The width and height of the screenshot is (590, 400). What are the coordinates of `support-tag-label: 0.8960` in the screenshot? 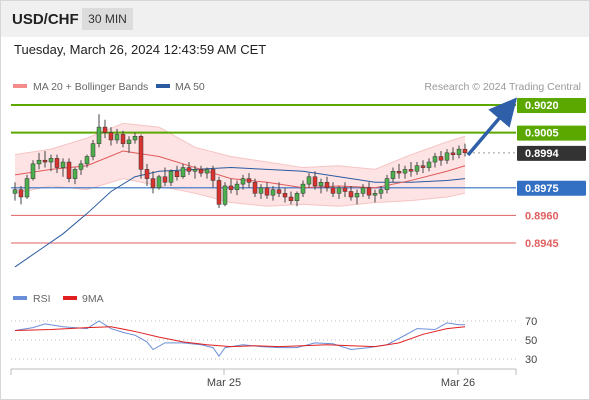 It's located at (542, 216).